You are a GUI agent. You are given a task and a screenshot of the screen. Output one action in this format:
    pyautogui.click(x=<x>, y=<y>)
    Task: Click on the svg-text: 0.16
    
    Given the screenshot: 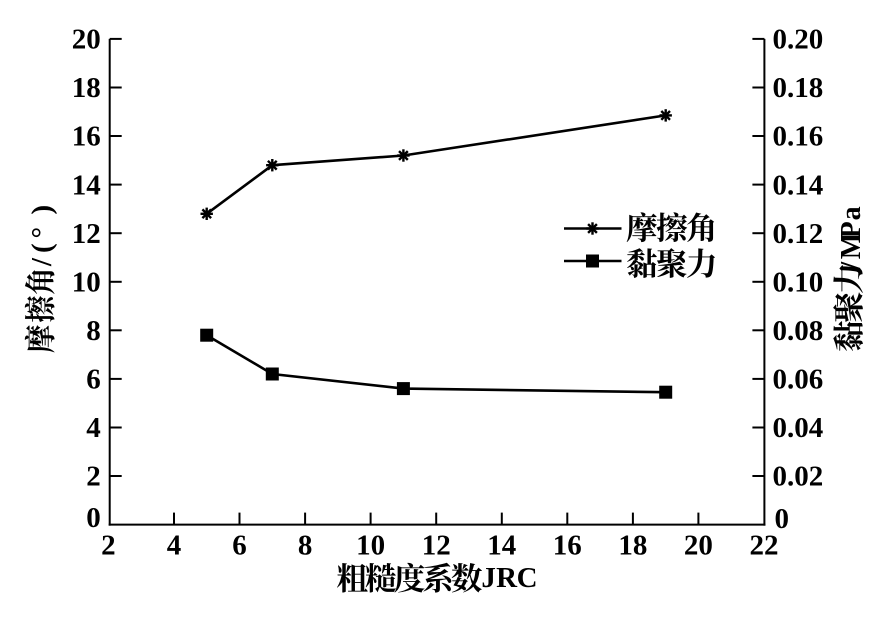 What is the action you would take?
    pyautogui.click(x=798, y=137)
    